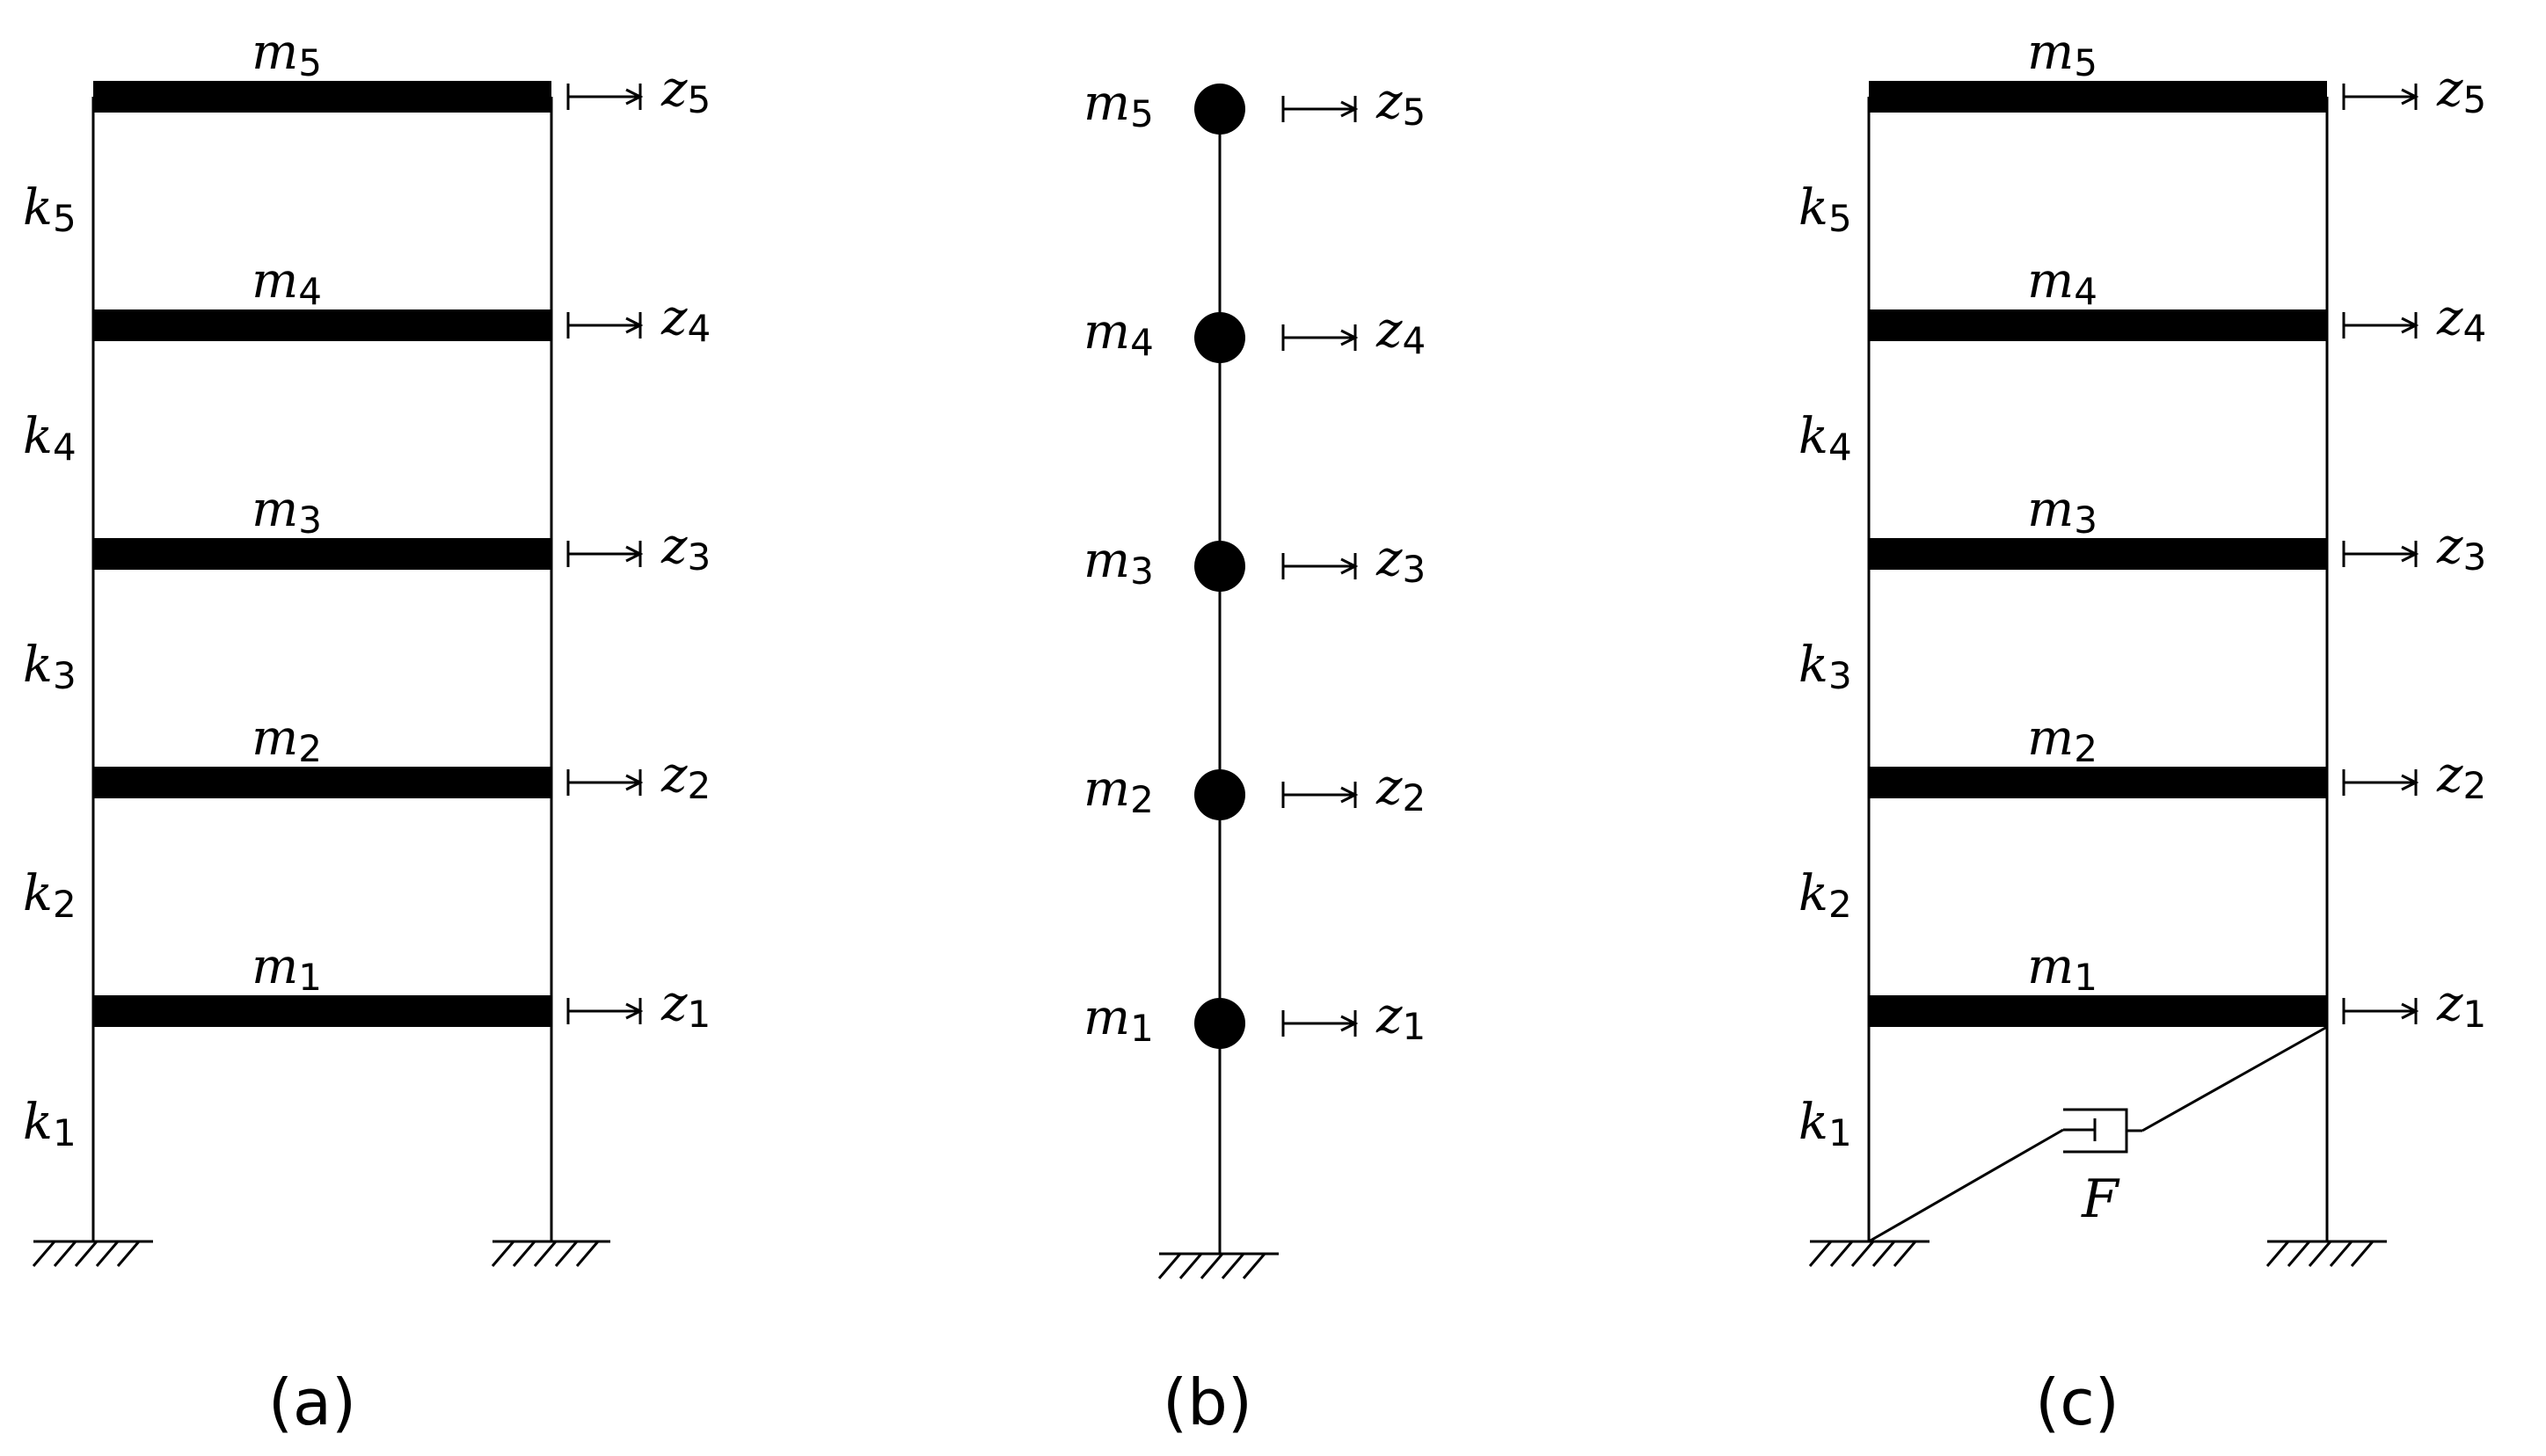  Describe the element at coordinates (2077, 1402) in the screenshot. I see `panel-caption: (c)` at that location.